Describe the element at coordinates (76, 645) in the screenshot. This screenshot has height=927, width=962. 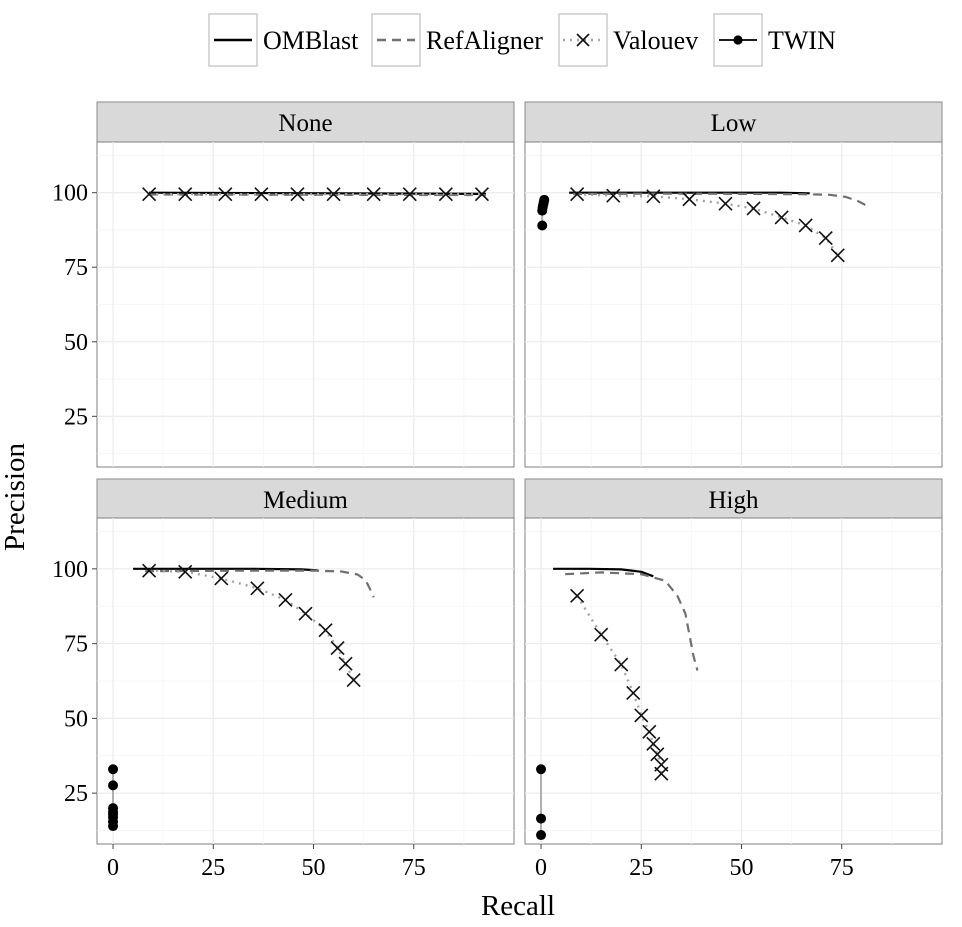
I see `y-tick-label: 75` at that location.